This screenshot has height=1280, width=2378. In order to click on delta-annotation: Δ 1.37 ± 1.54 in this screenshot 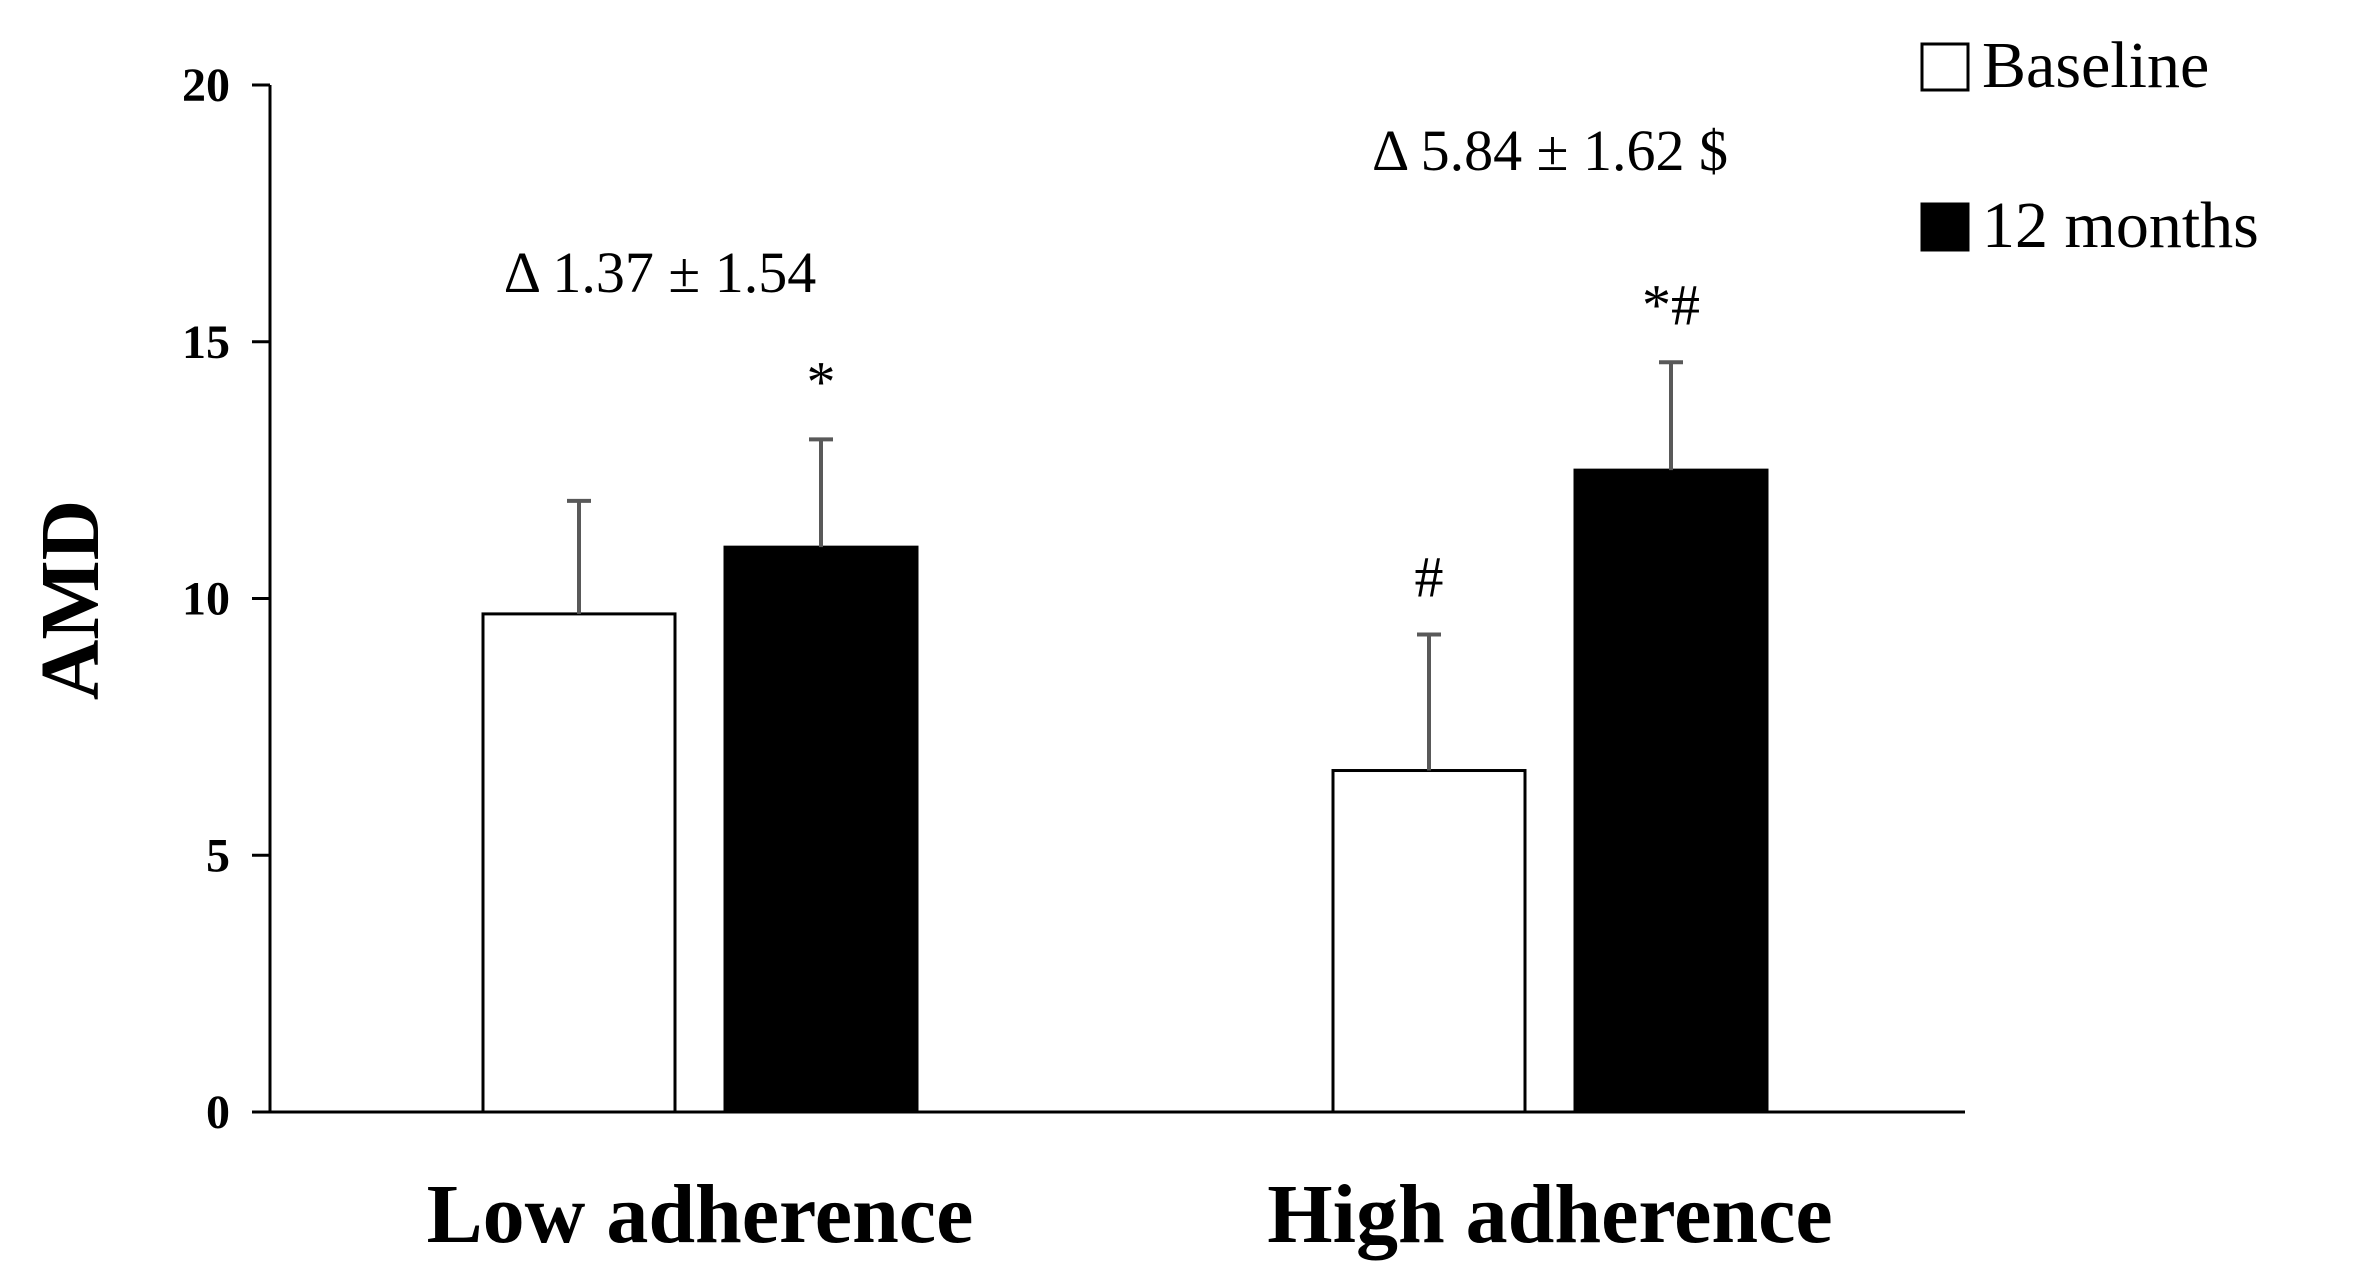, I will do `click(660, 272)`.